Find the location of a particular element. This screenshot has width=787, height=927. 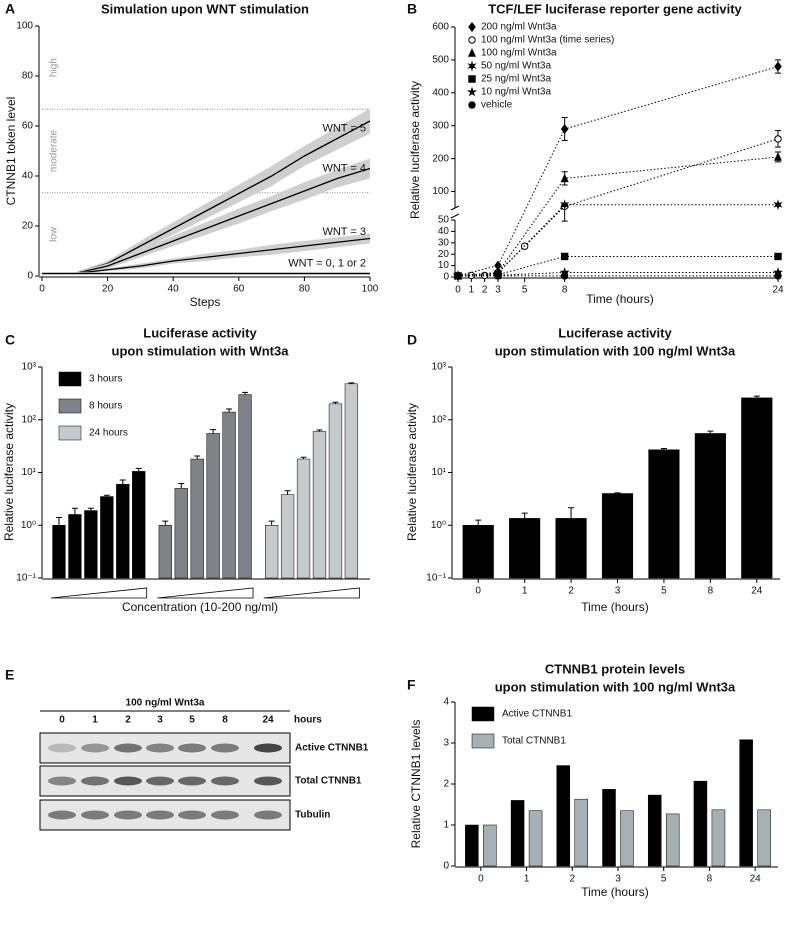

y-tick-label: 200 is located at coordinates (440, 158).